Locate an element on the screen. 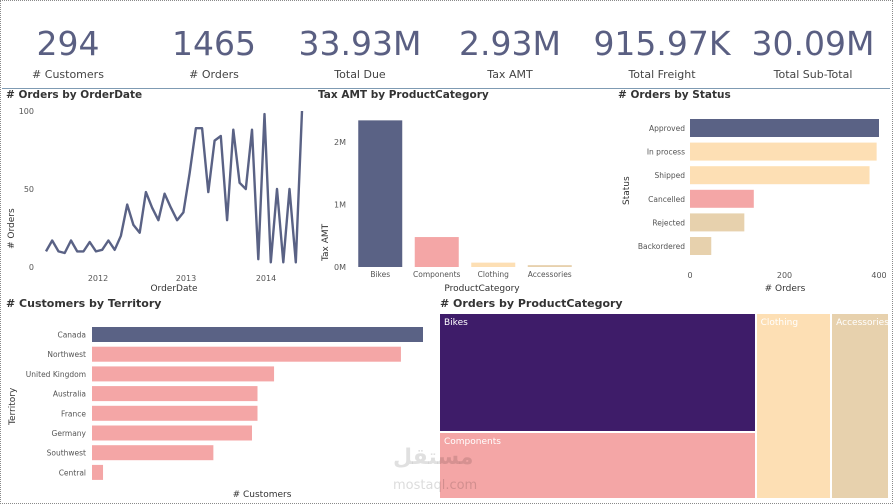 This screenshot has width=893, height=504. kpi-tax-amt: 2.93M Tax AMT is located at coordinates (510, 45).